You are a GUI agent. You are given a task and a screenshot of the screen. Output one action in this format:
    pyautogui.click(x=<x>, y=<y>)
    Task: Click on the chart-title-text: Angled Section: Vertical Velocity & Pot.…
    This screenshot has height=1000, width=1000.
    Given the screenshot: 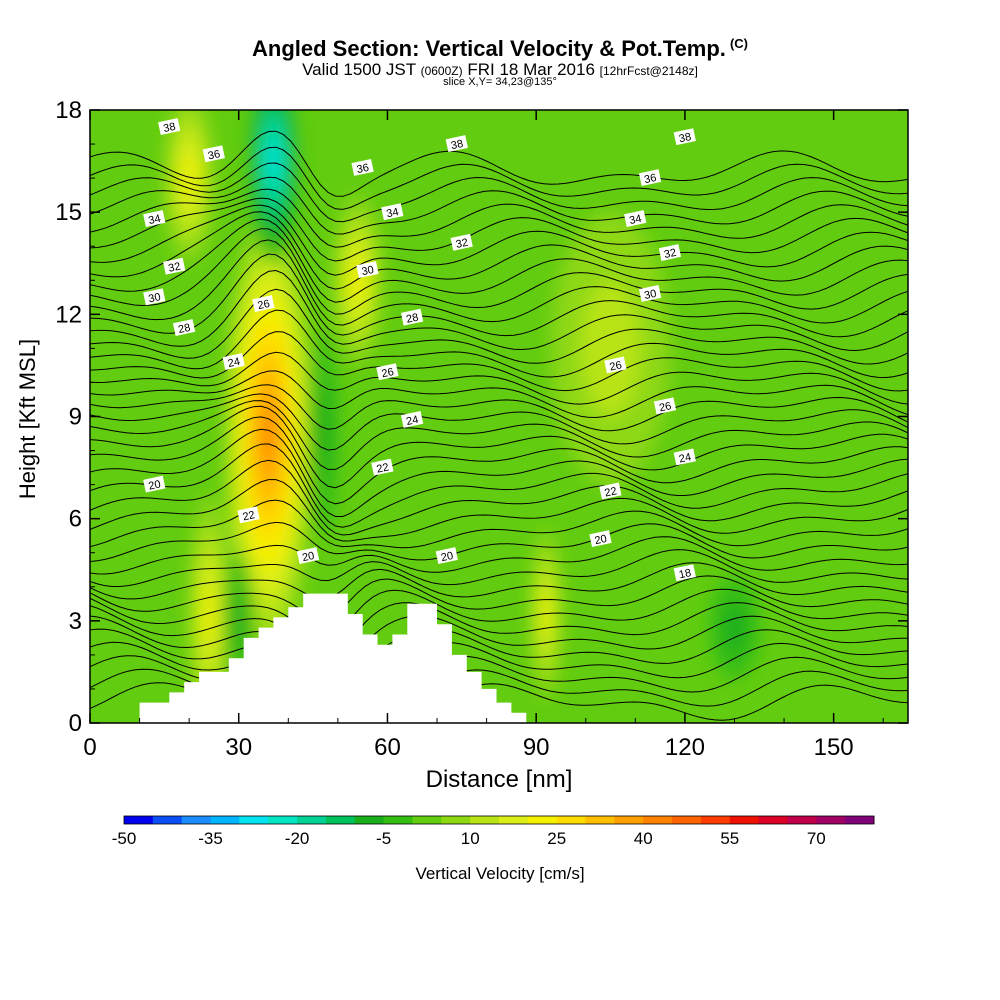 What is the action you would take?
    pyautogui.click(x=489, y=48)
    